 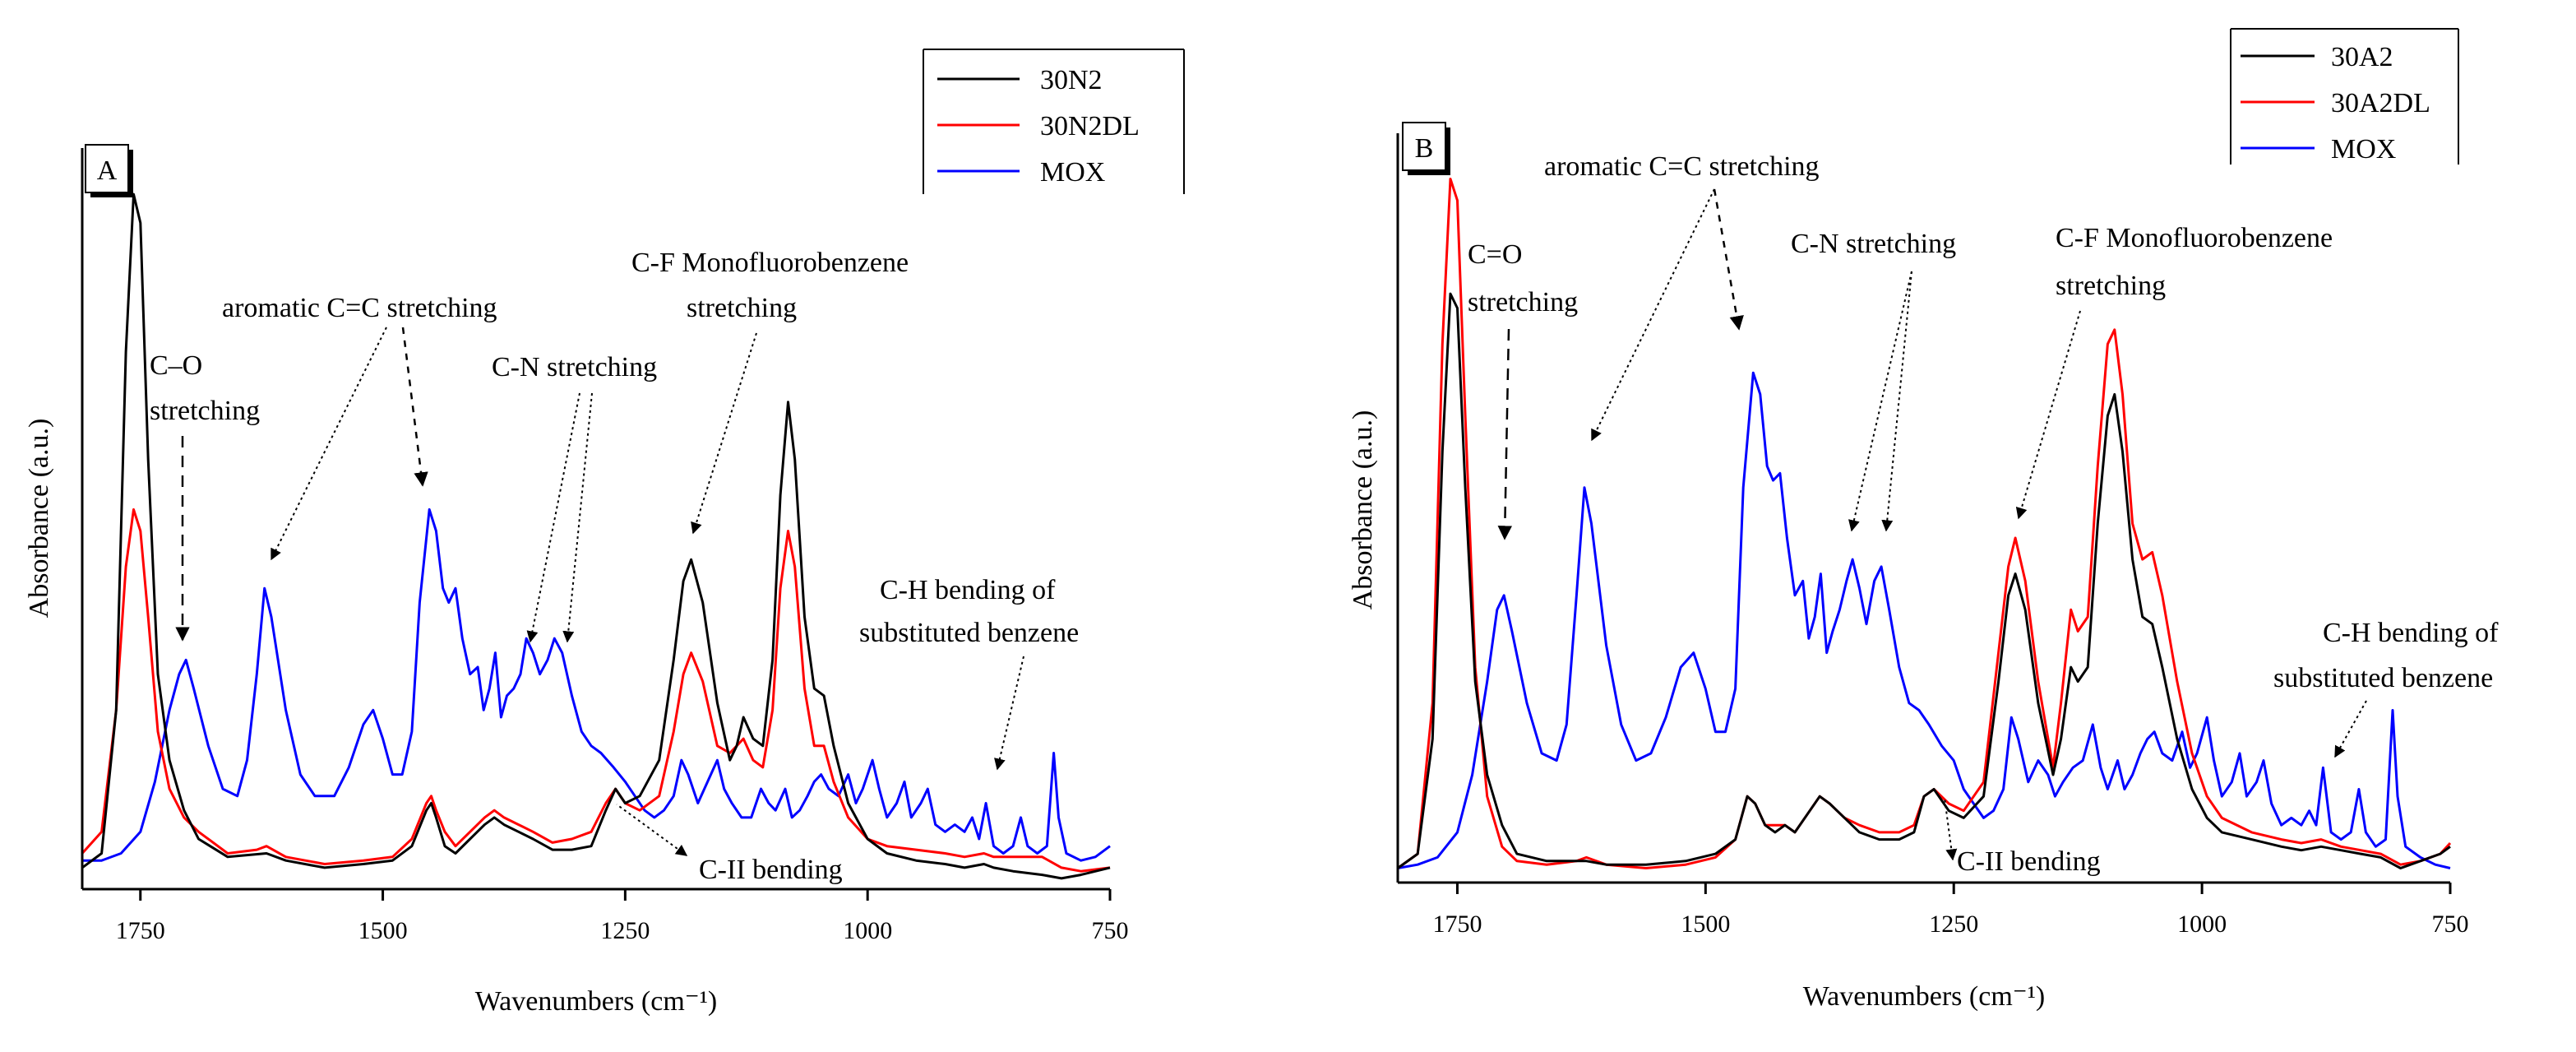 I want to click on panel-a-legend: 30N2 30N2DL MOX, so click(x=1054, y=121).